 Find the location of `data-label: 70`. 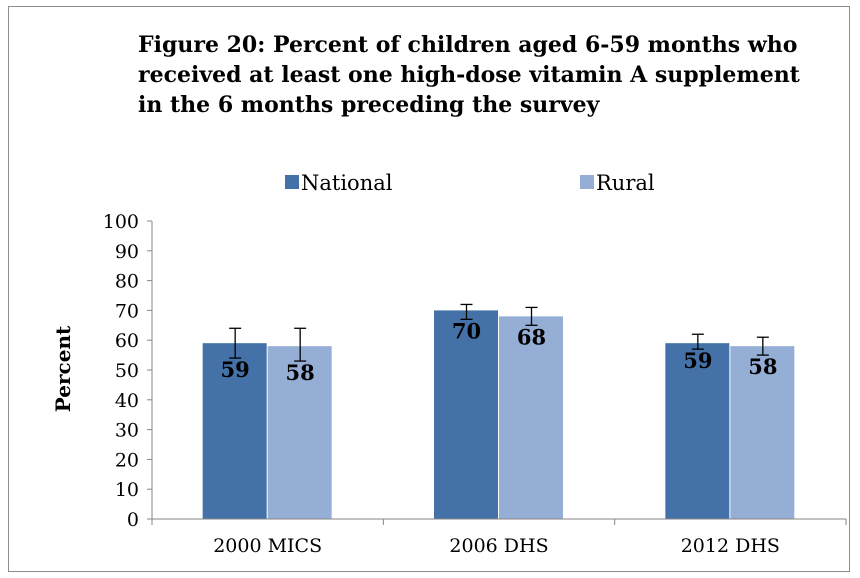

data-label: 70 is located at coordinates (466, 330).